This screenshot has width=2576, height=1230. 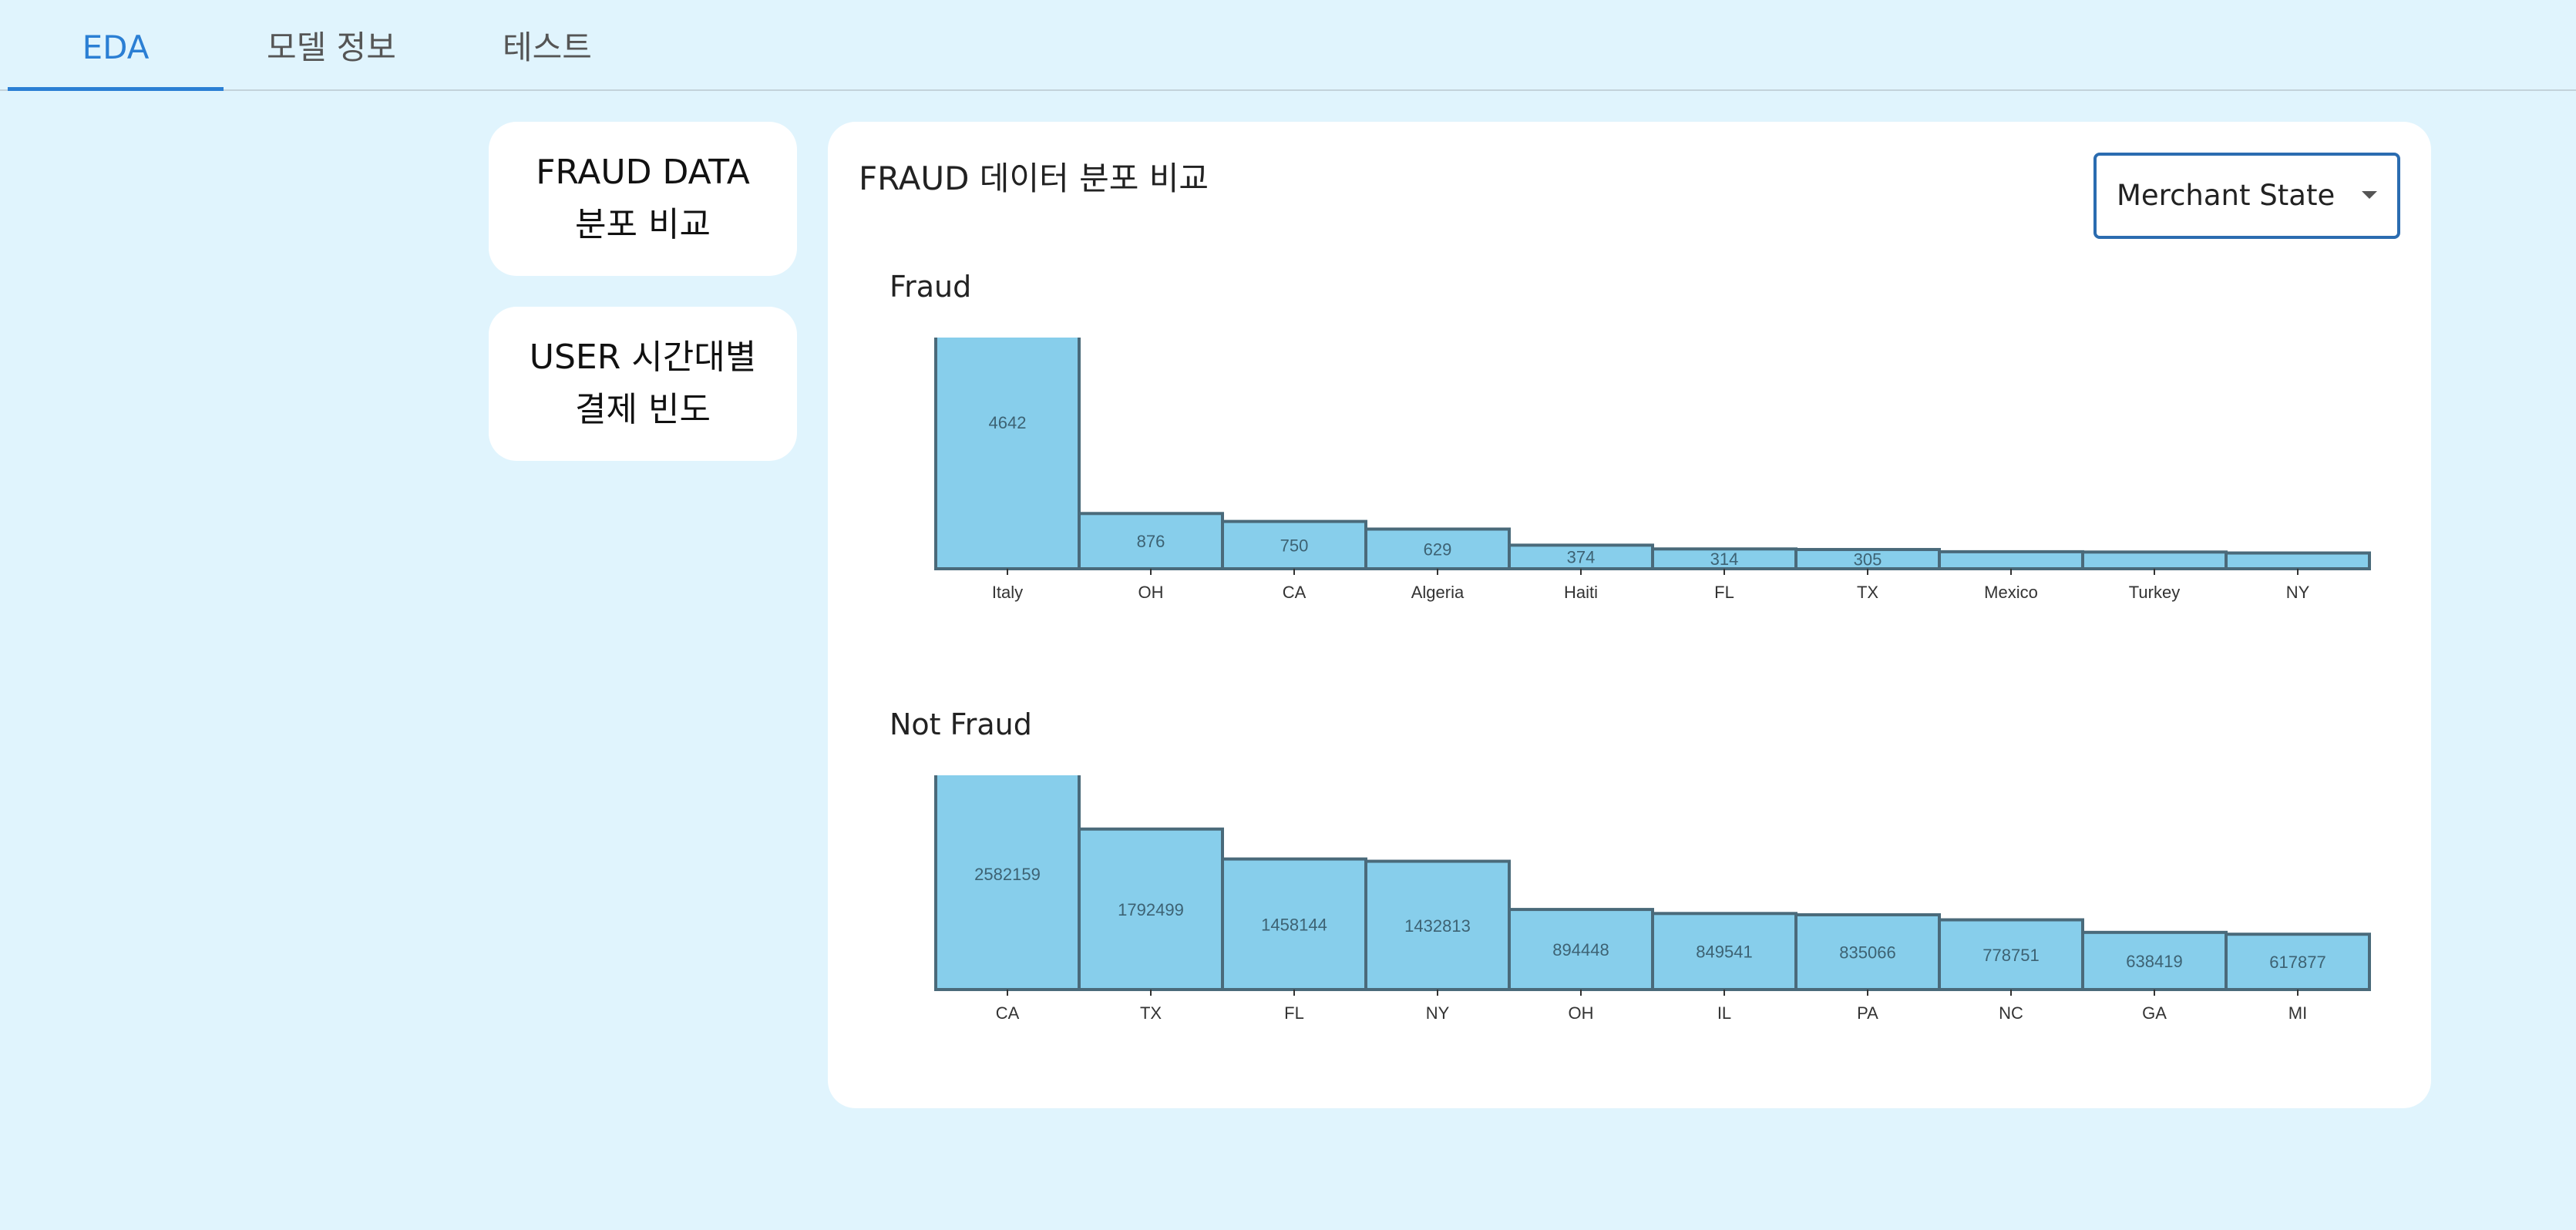 I want to click on tab-test: 테스트, so click(x=547, y=47).